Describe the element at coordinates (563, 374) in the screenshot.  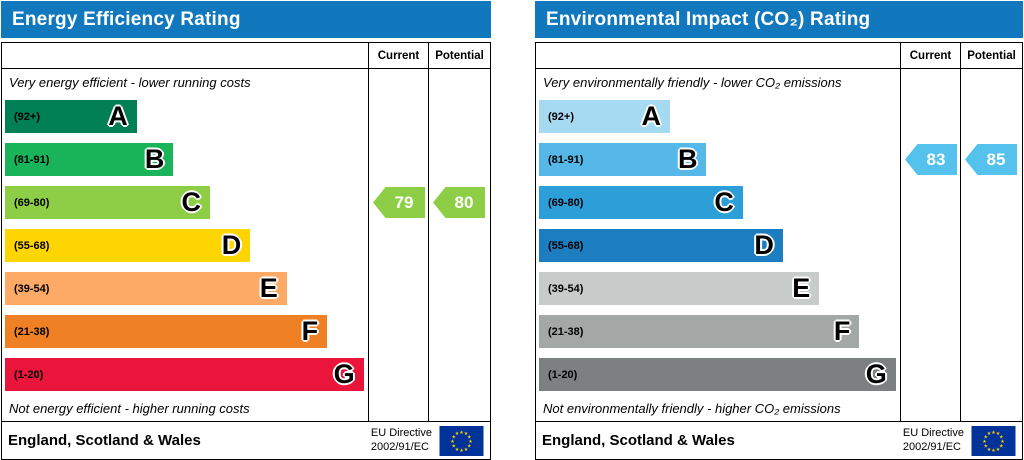
I see `band-range-label: (1-20)` at that location.